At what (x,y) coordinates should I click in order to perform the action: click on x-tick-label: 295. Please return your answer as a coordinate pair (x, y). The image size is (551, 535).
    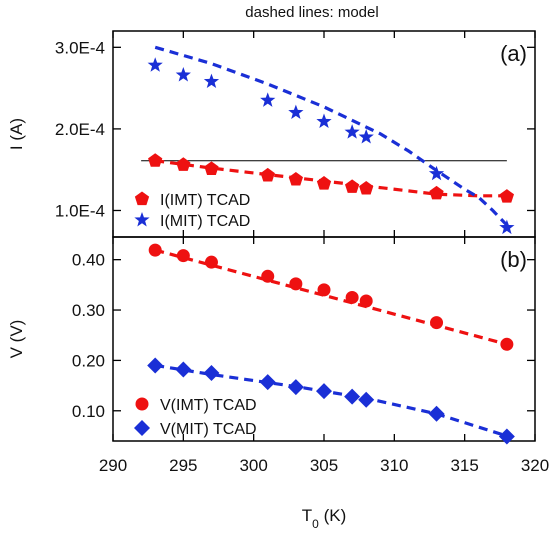
    Looking at the image, I should click on (183, 465).